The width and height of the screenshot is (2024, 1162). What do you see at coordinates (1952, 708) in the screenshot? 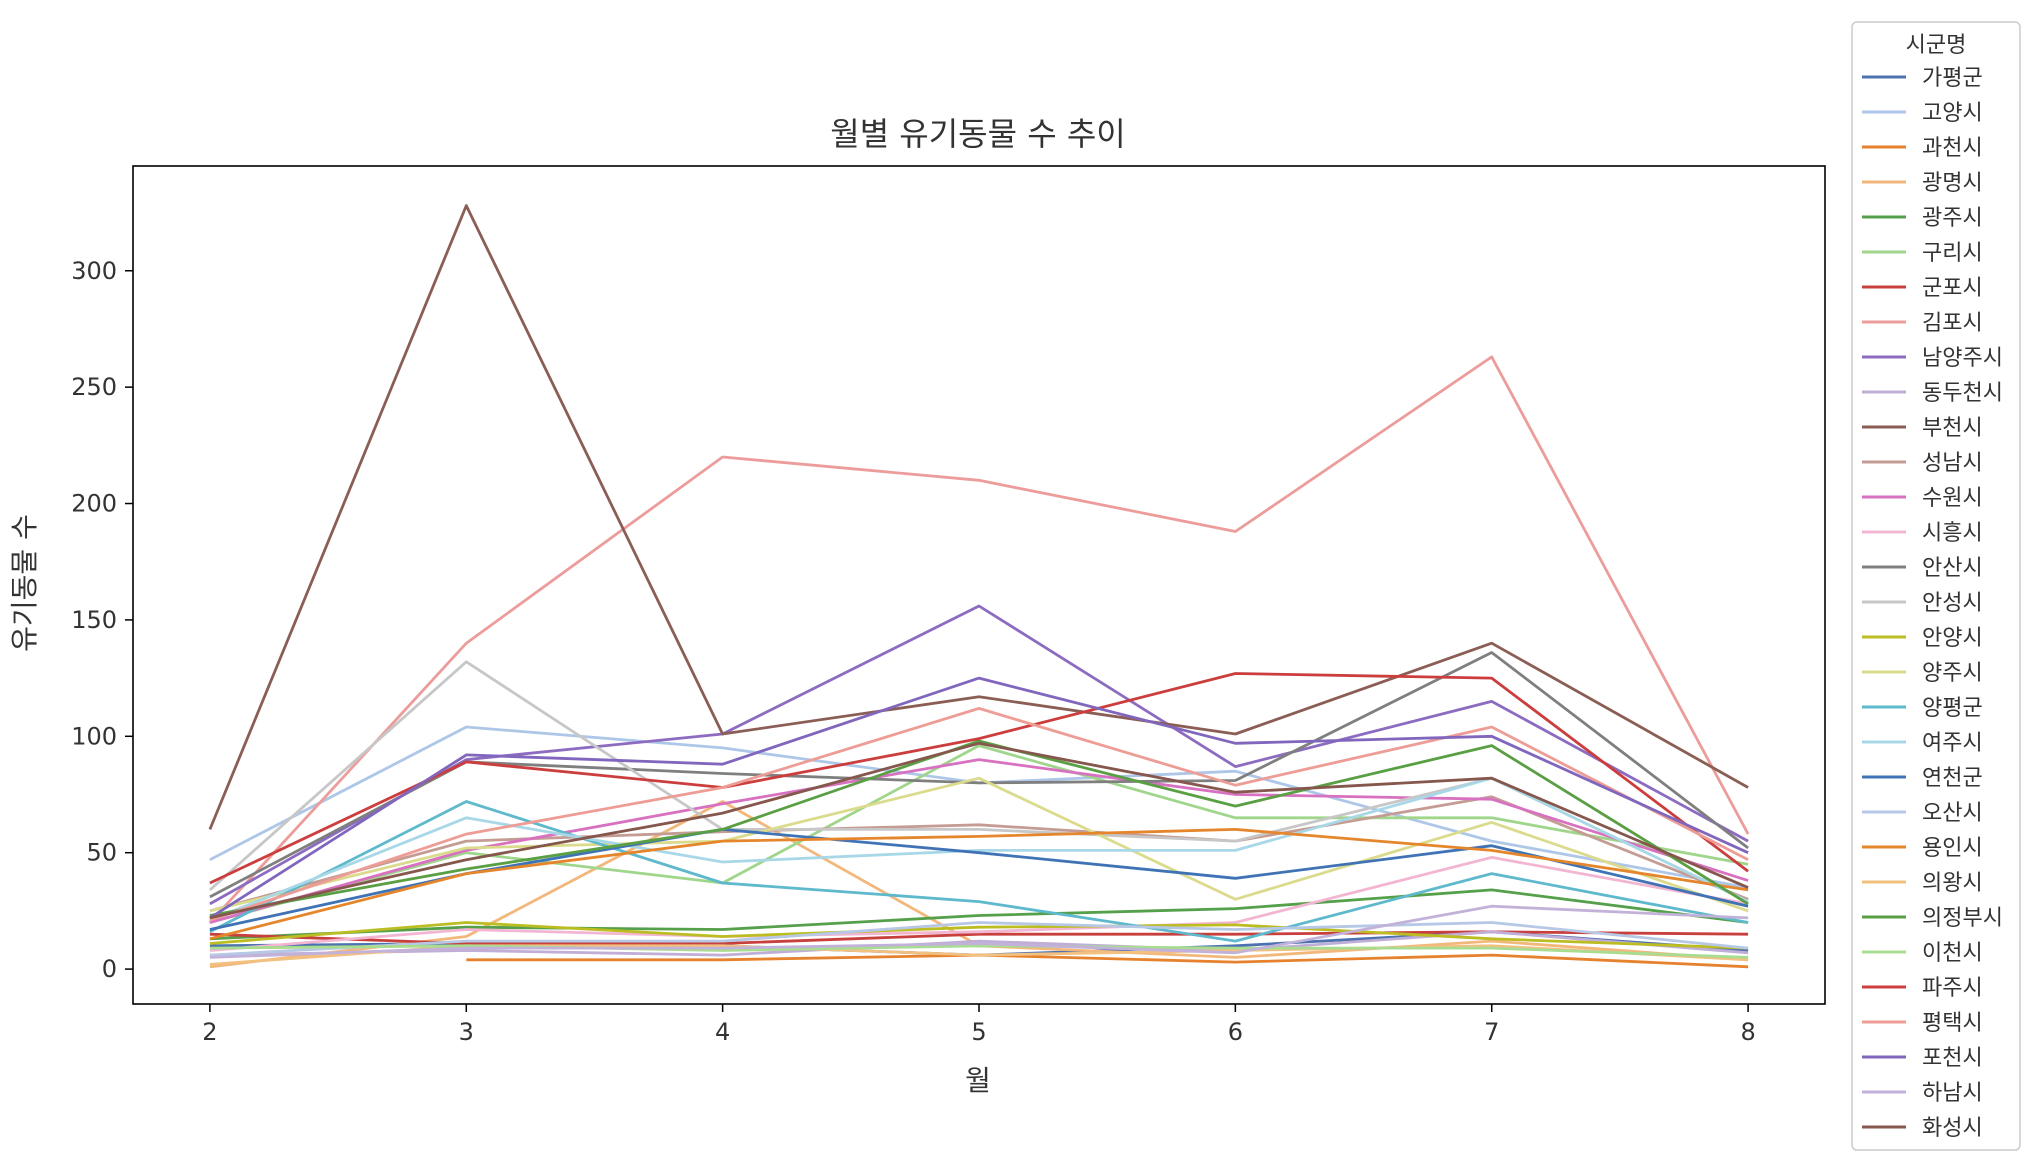
I see `legend-label: 양평군` at bounding box center [1952, 708].